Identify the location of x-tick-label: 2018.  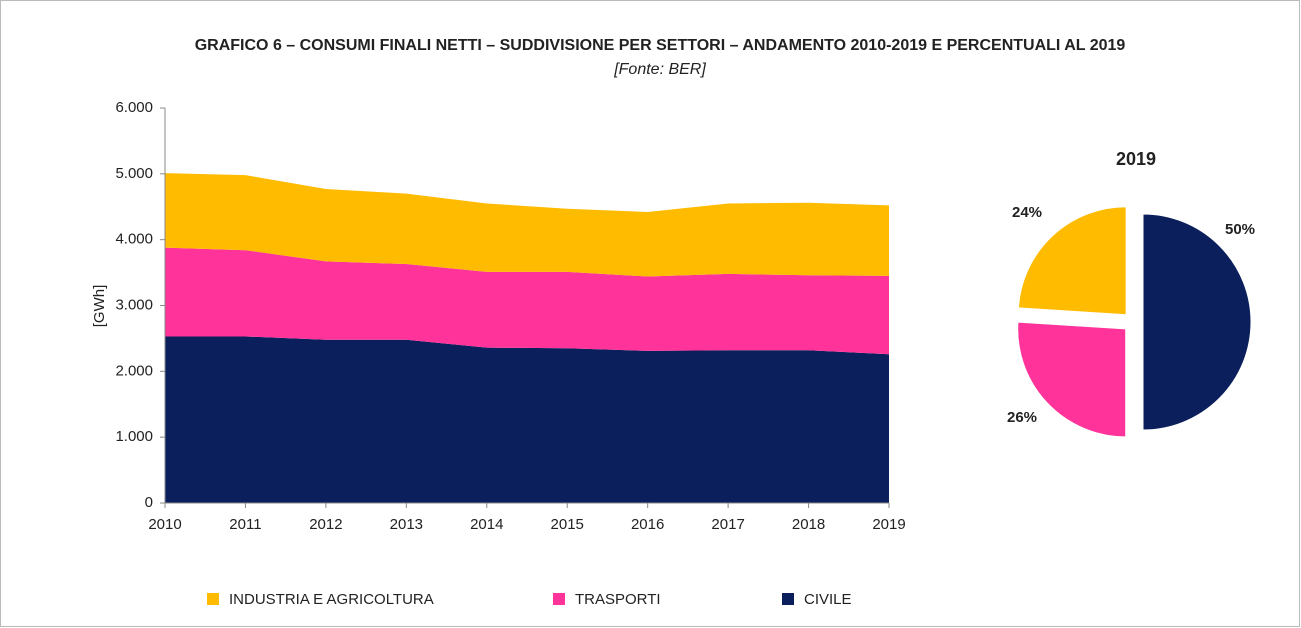
(808, 524).